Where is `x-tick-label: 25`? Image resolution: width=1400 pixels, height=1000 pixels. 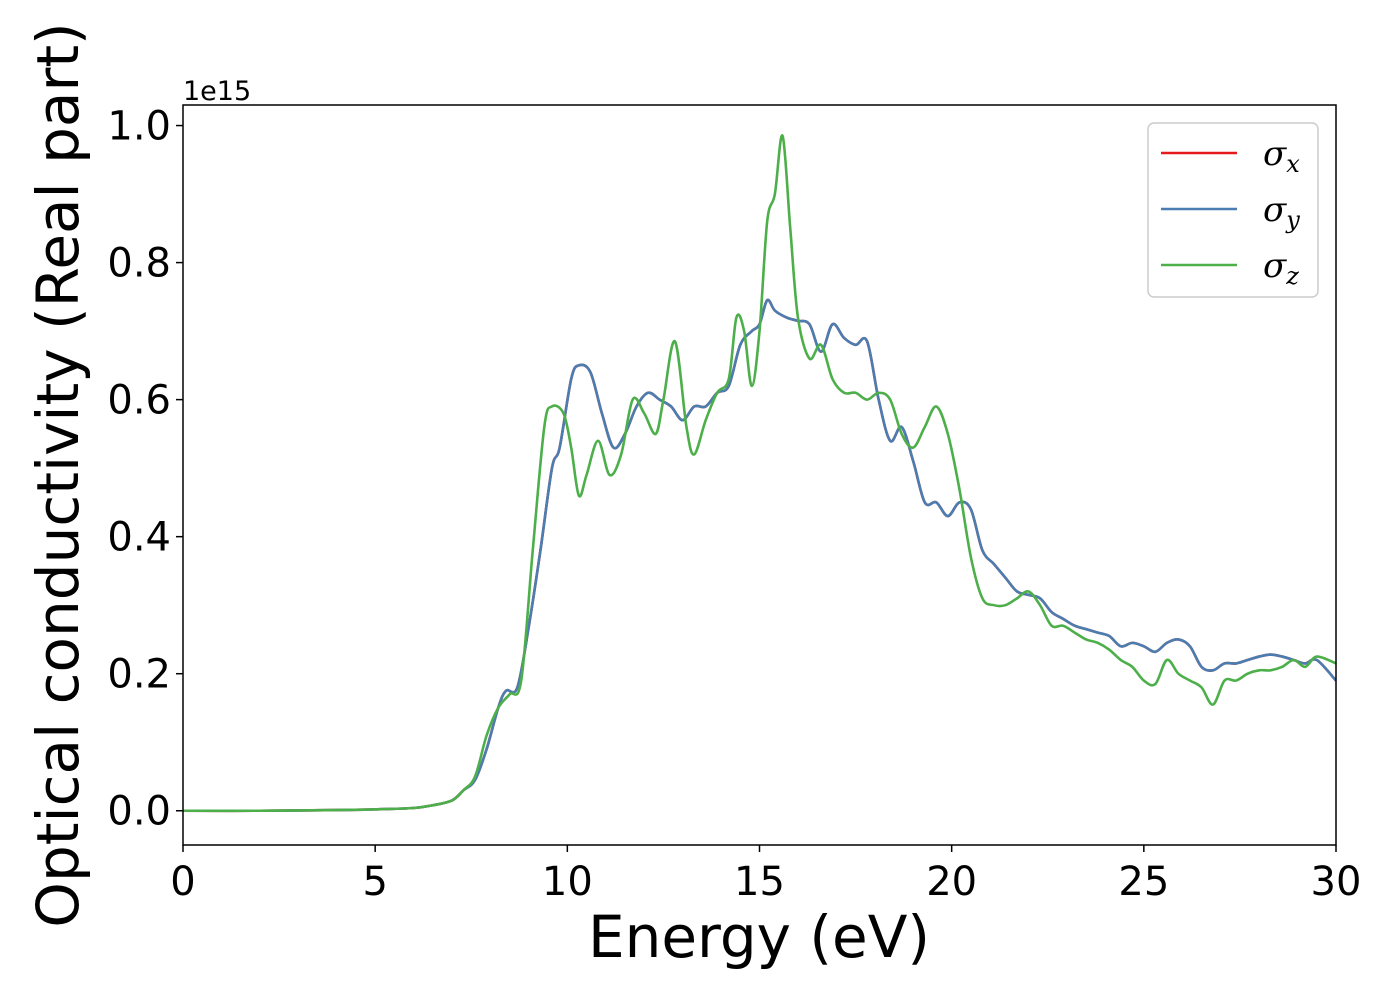
x-tick-label: 25 is located at coordinates (1143, 882).